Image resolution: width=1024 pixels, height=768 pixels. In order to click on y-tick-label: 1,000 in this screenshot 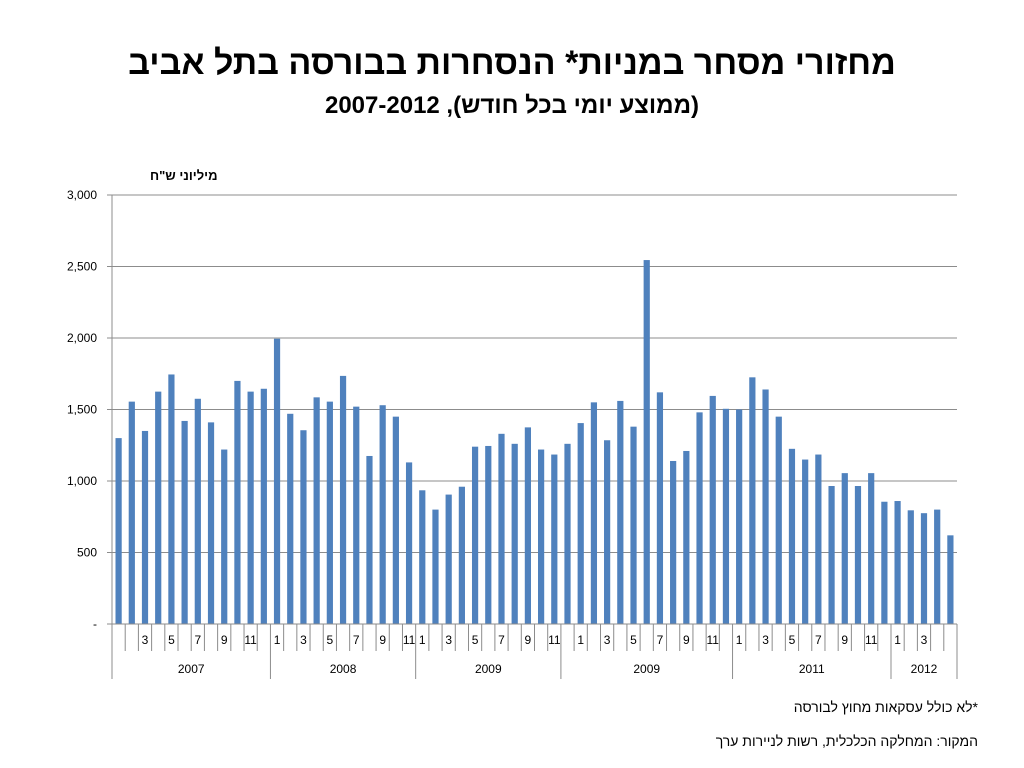, I will do `click(82, 481)`.